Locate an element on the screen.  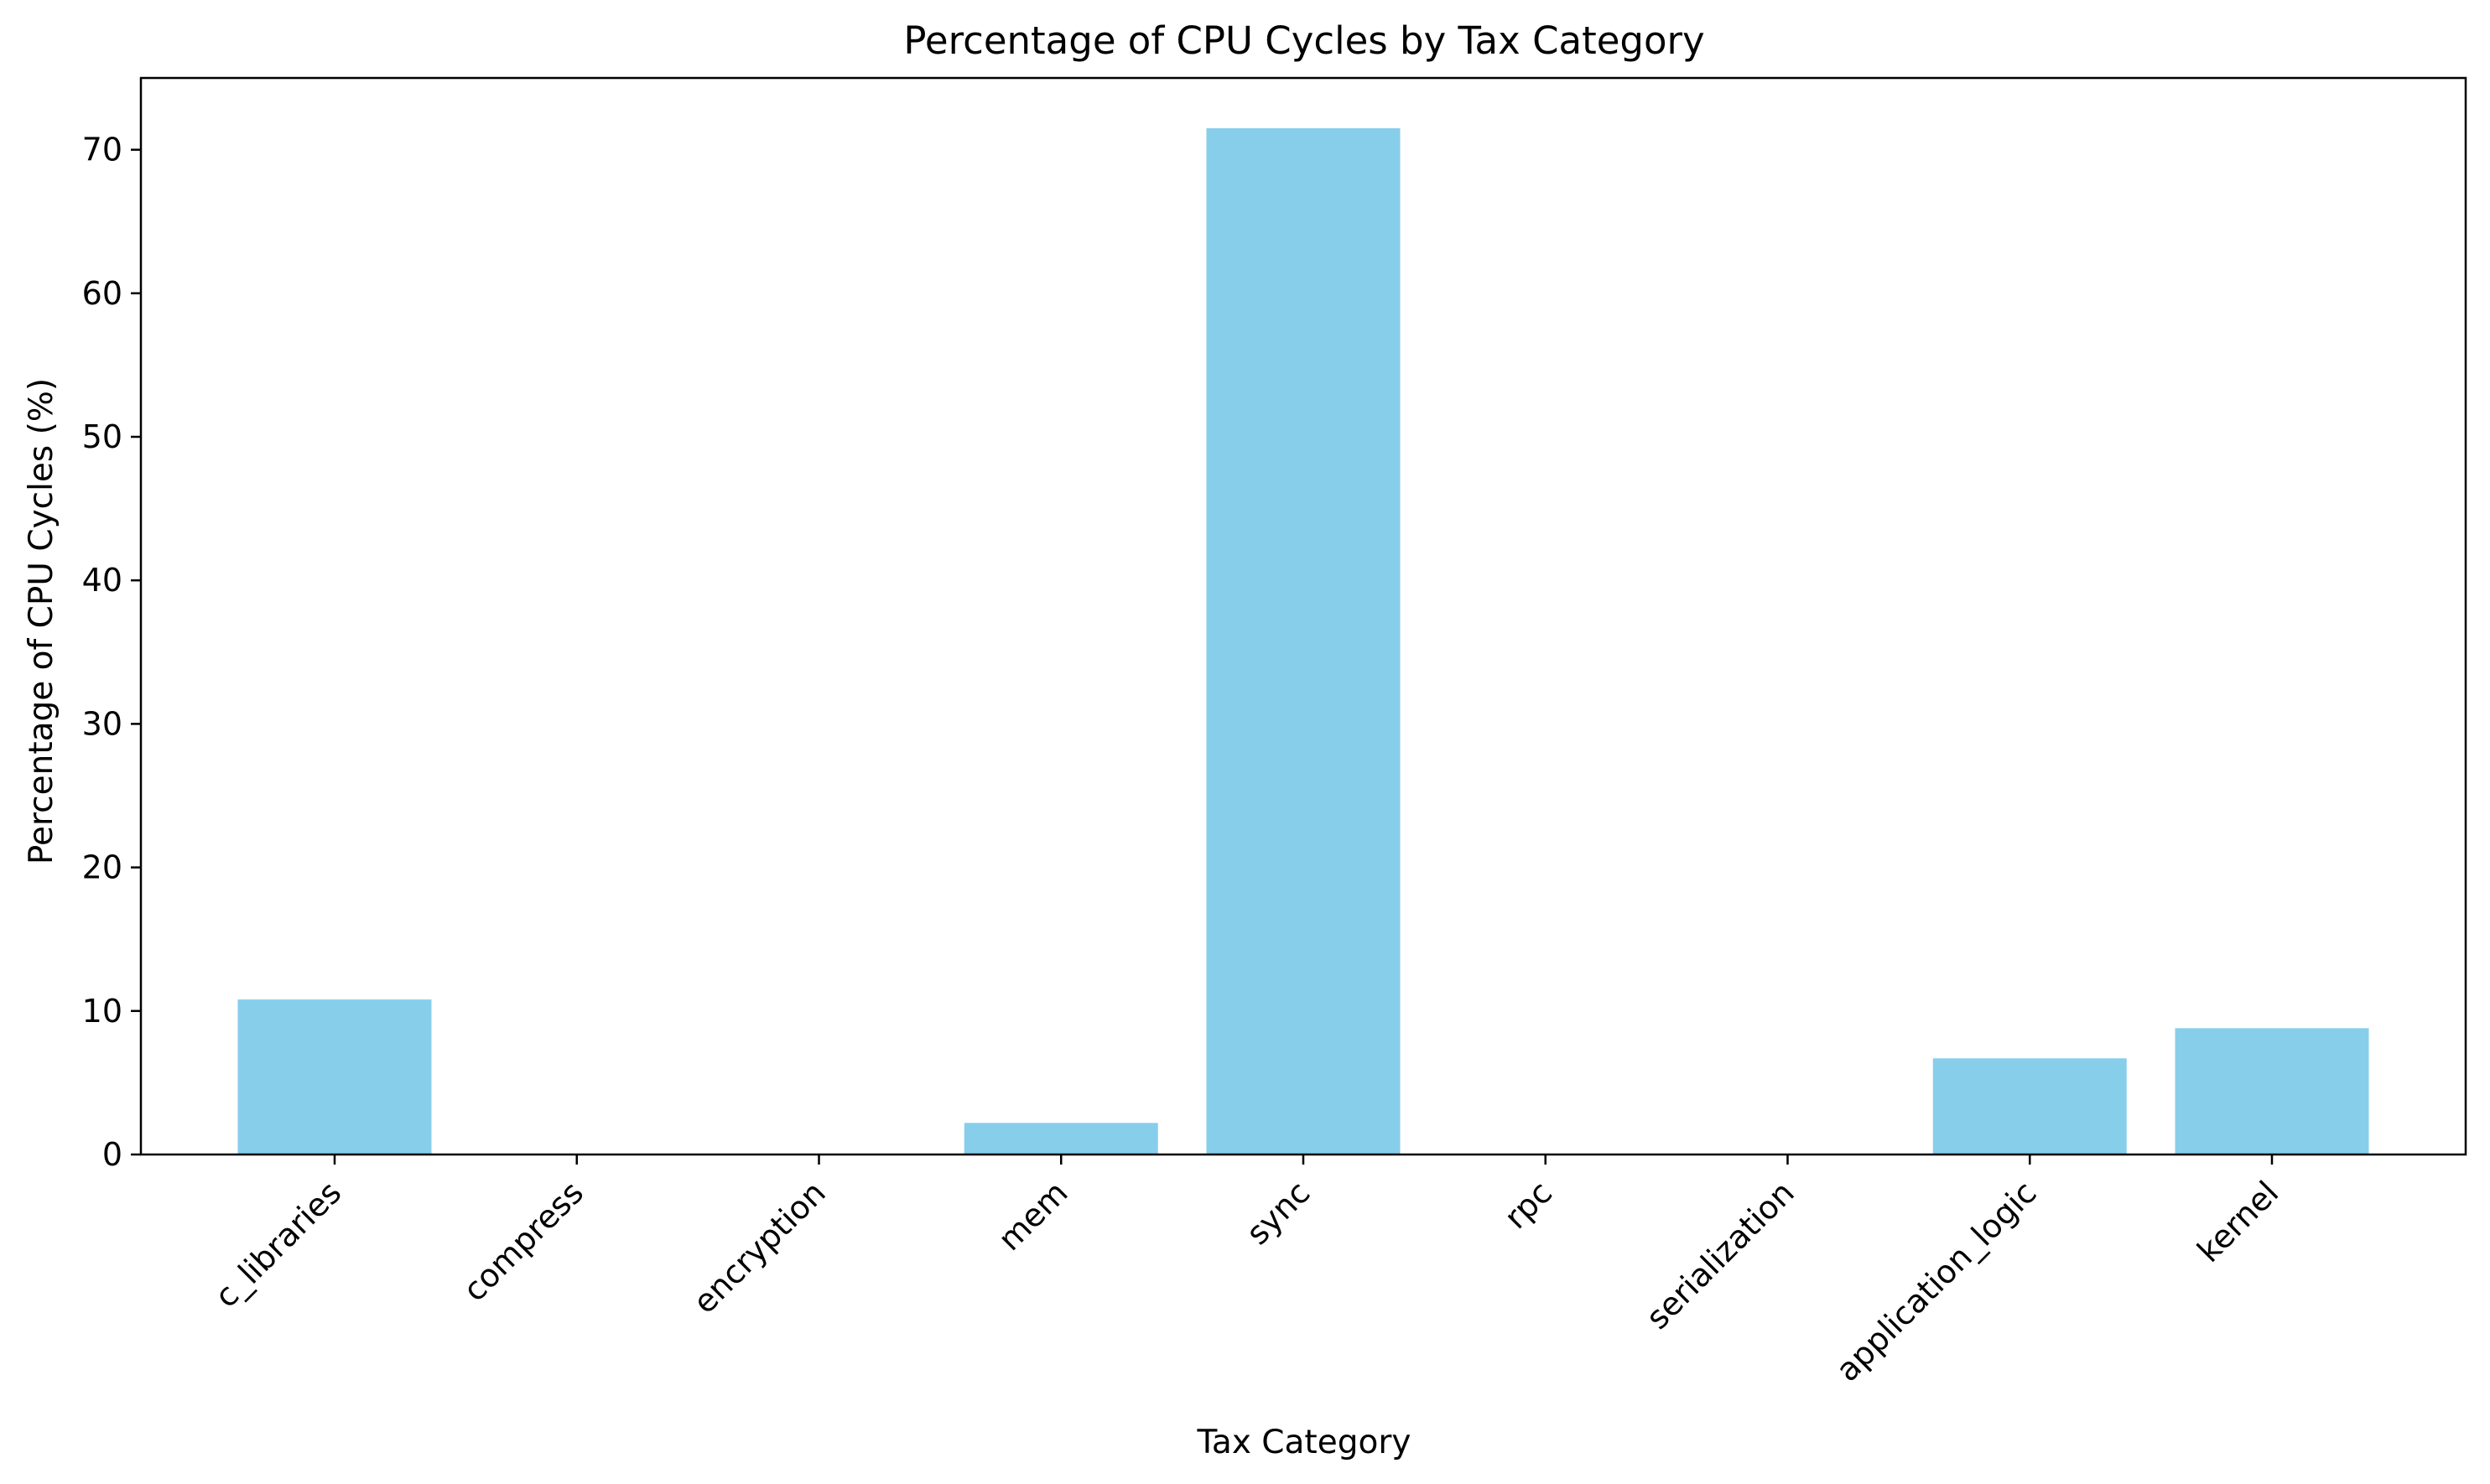
bar-kernel is located at coordinates (2272, 1091).